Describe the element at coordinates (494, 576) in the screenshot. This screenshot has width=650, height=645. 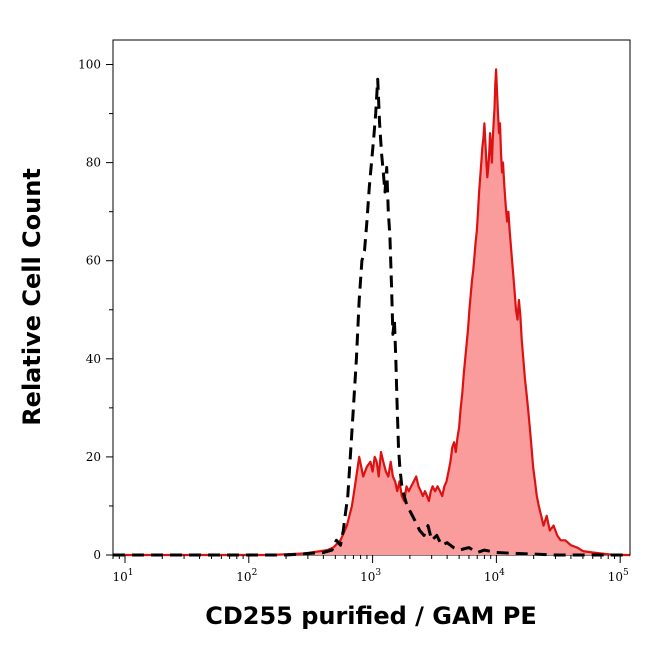
I see `x-tick-label: 10⁴` at that location.